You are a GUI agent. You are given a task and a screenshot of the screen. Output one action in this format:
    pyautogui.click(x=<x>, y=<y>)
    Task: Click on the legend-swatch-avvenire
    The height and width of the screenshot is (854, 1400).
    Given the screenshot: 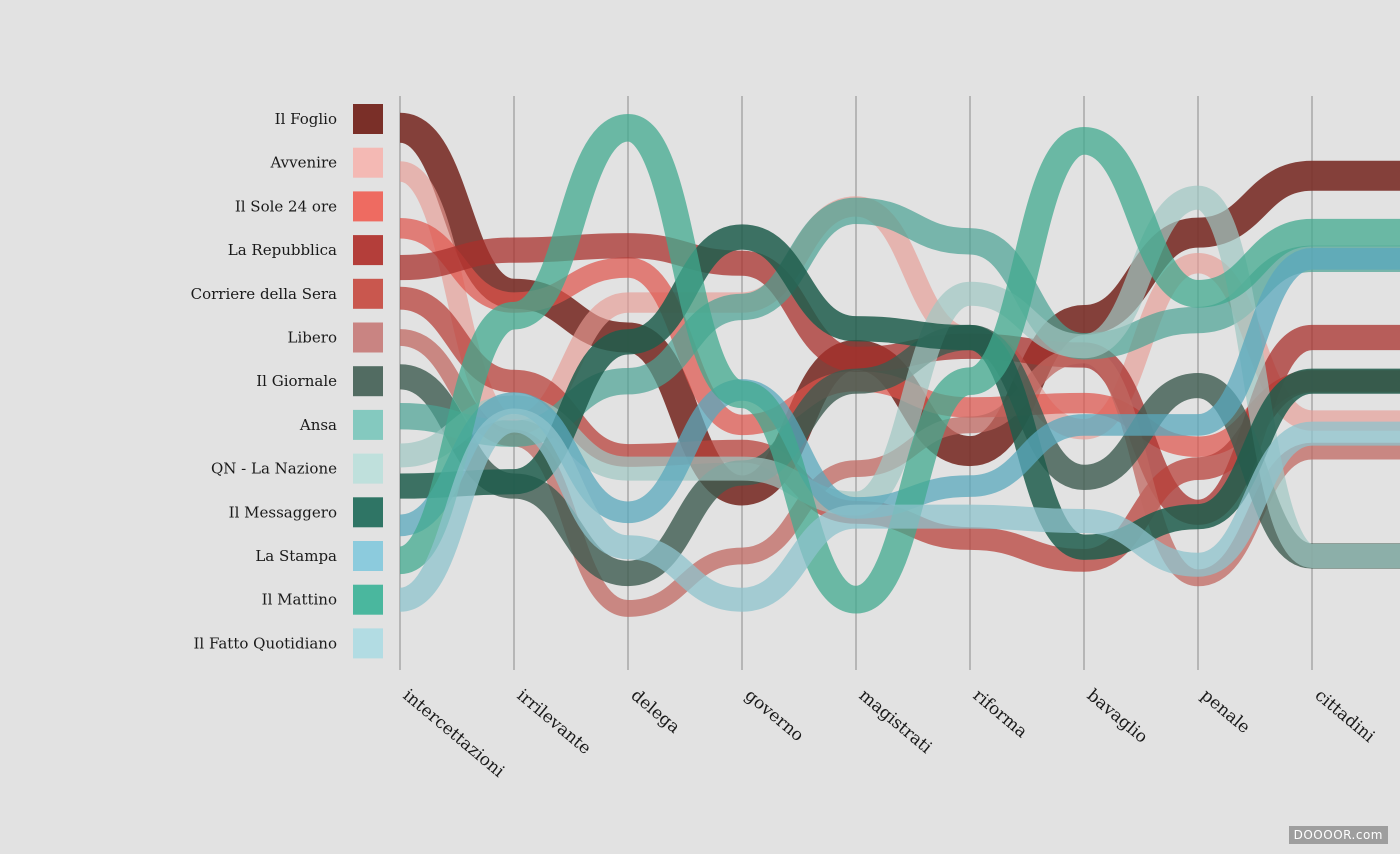 What is the action you would take?
    pyautogui.click(x=368, y=162)
    